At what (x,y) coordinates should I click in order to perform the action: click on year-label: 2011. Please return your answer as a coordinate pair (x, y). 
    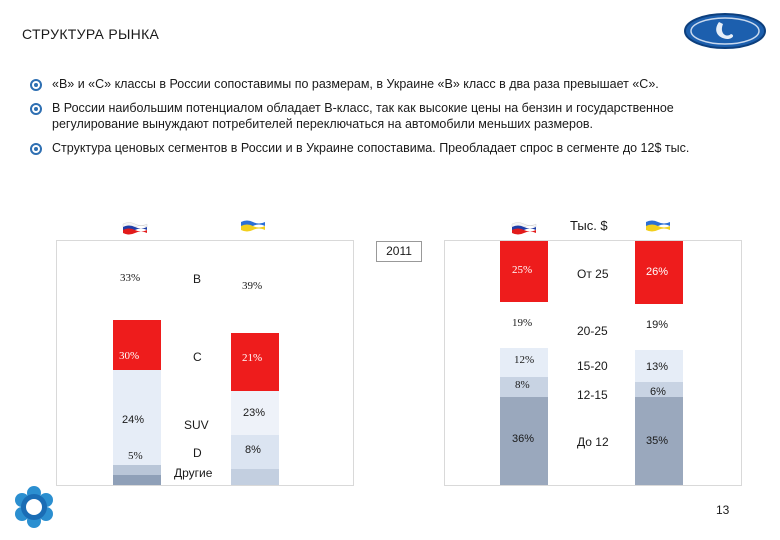
    Looking at the image, I should click on (399, 251).